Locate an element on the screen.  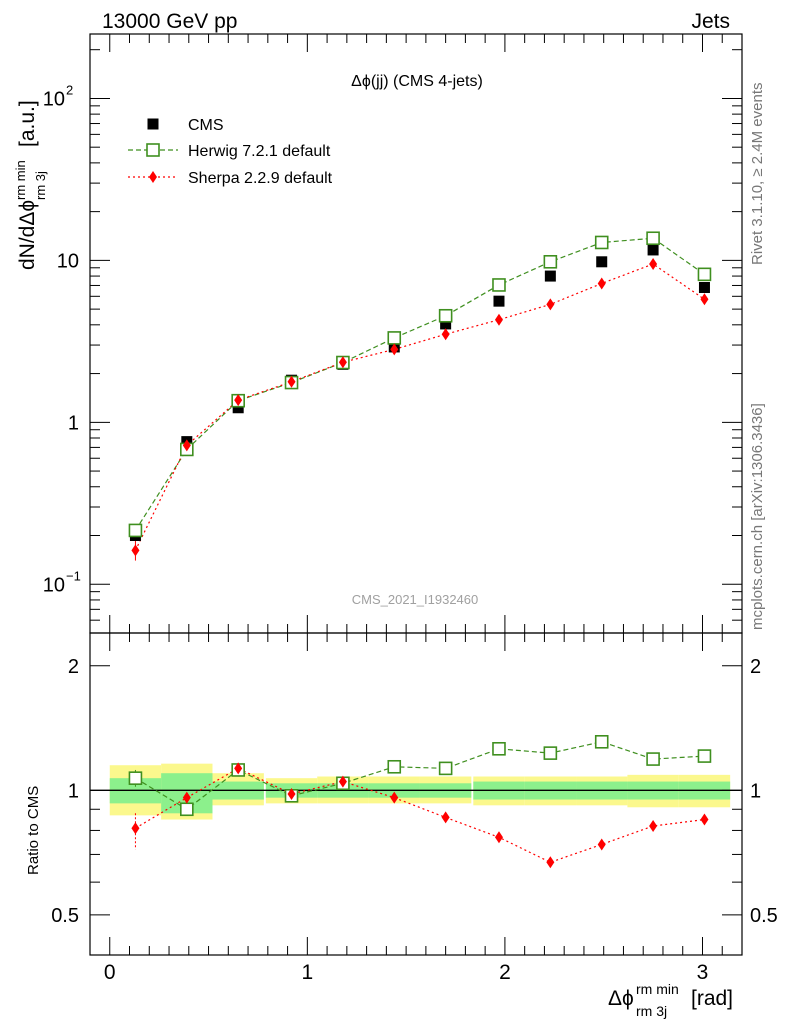
legend-label-herwig: Herwig 7.2.1 default is located at coordinates (259, 151).